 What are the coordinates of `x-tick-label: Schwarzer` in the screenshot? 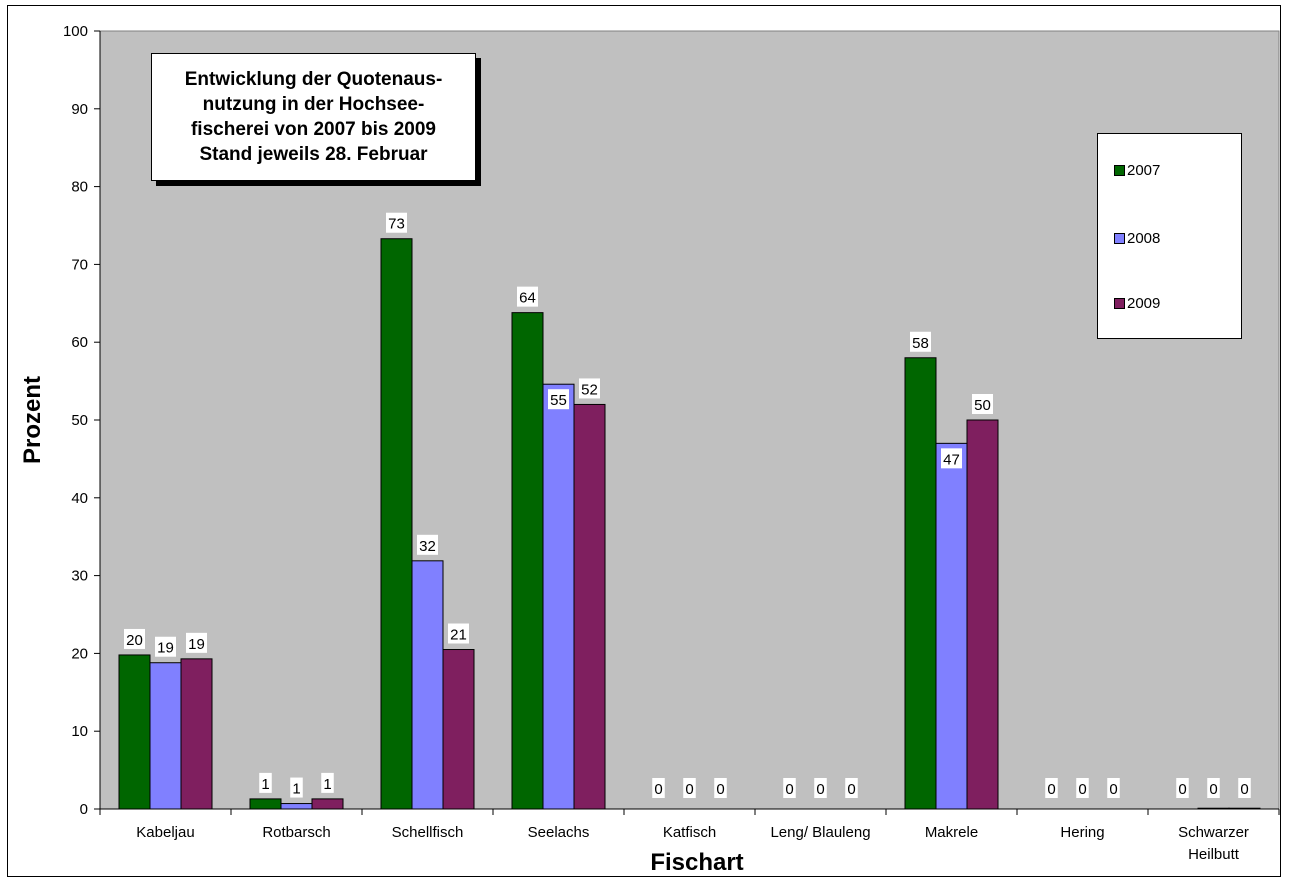 It's located at (1213, 832).